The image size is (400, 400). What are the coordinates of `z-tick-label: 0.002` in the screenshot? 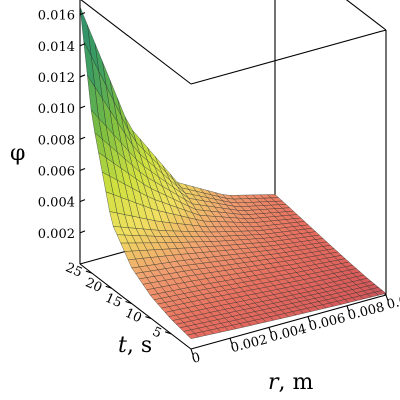 It's located at (56, 234).